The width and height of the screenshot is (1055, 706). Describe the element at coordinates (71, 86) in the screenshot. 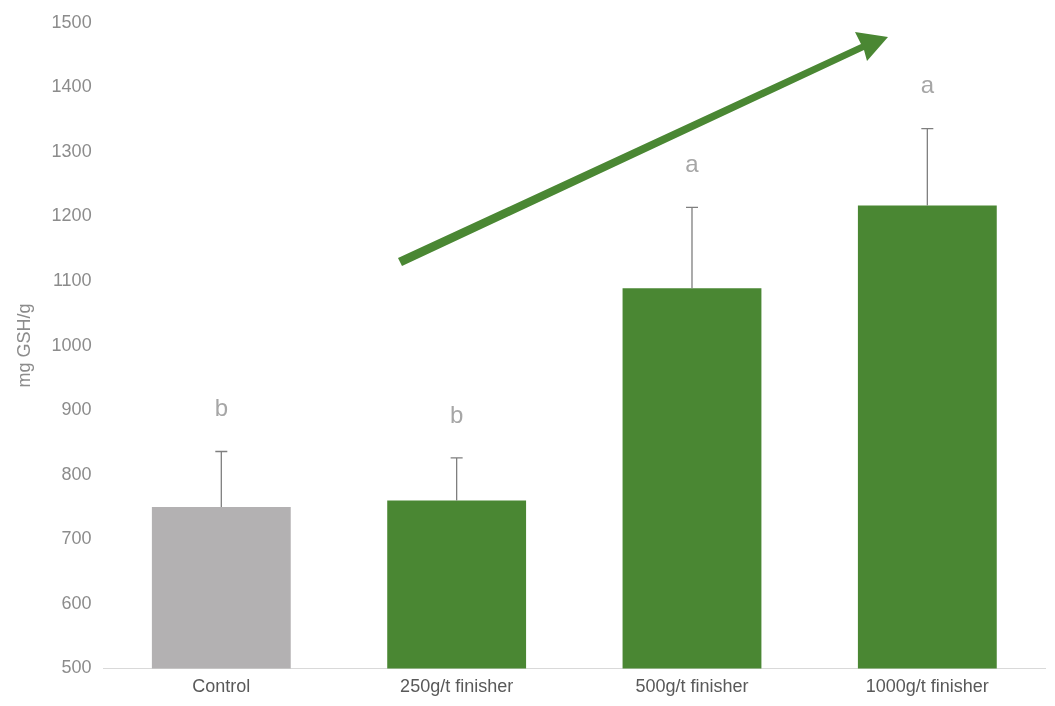

I see `y-tick-label: 1400` at that location.